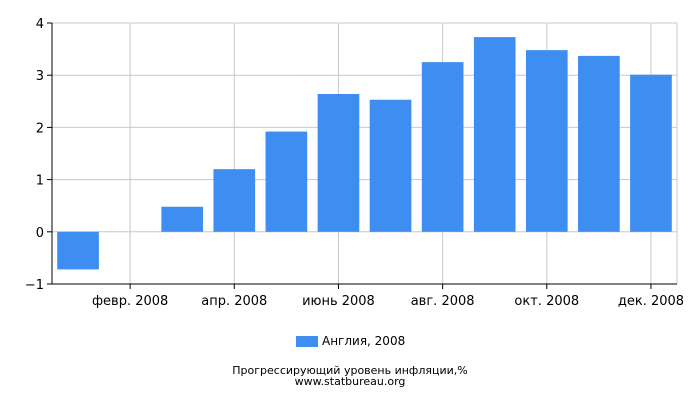 The height and width of the screenshot is (400, 700). What do you see at coordinates (40, 24) in the screenshot?
I see `y-tick-label: 4` at bounding box center [40, 24].